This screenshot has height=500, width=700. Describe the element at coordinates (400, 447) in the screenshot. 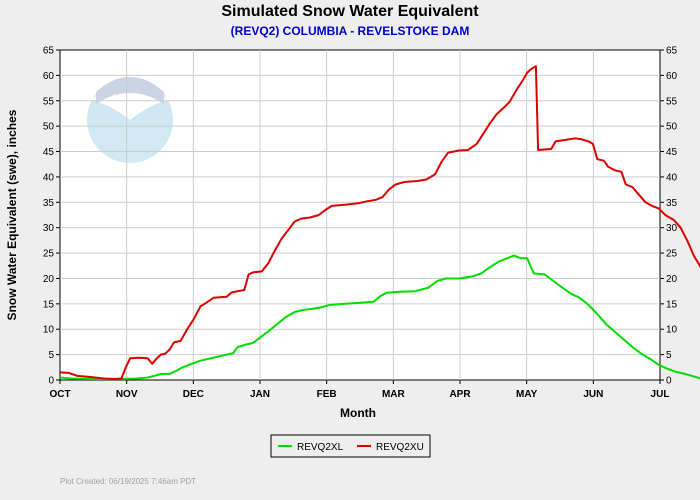

I see `legend-label-revq2xu: REVQ2XU` at that location.